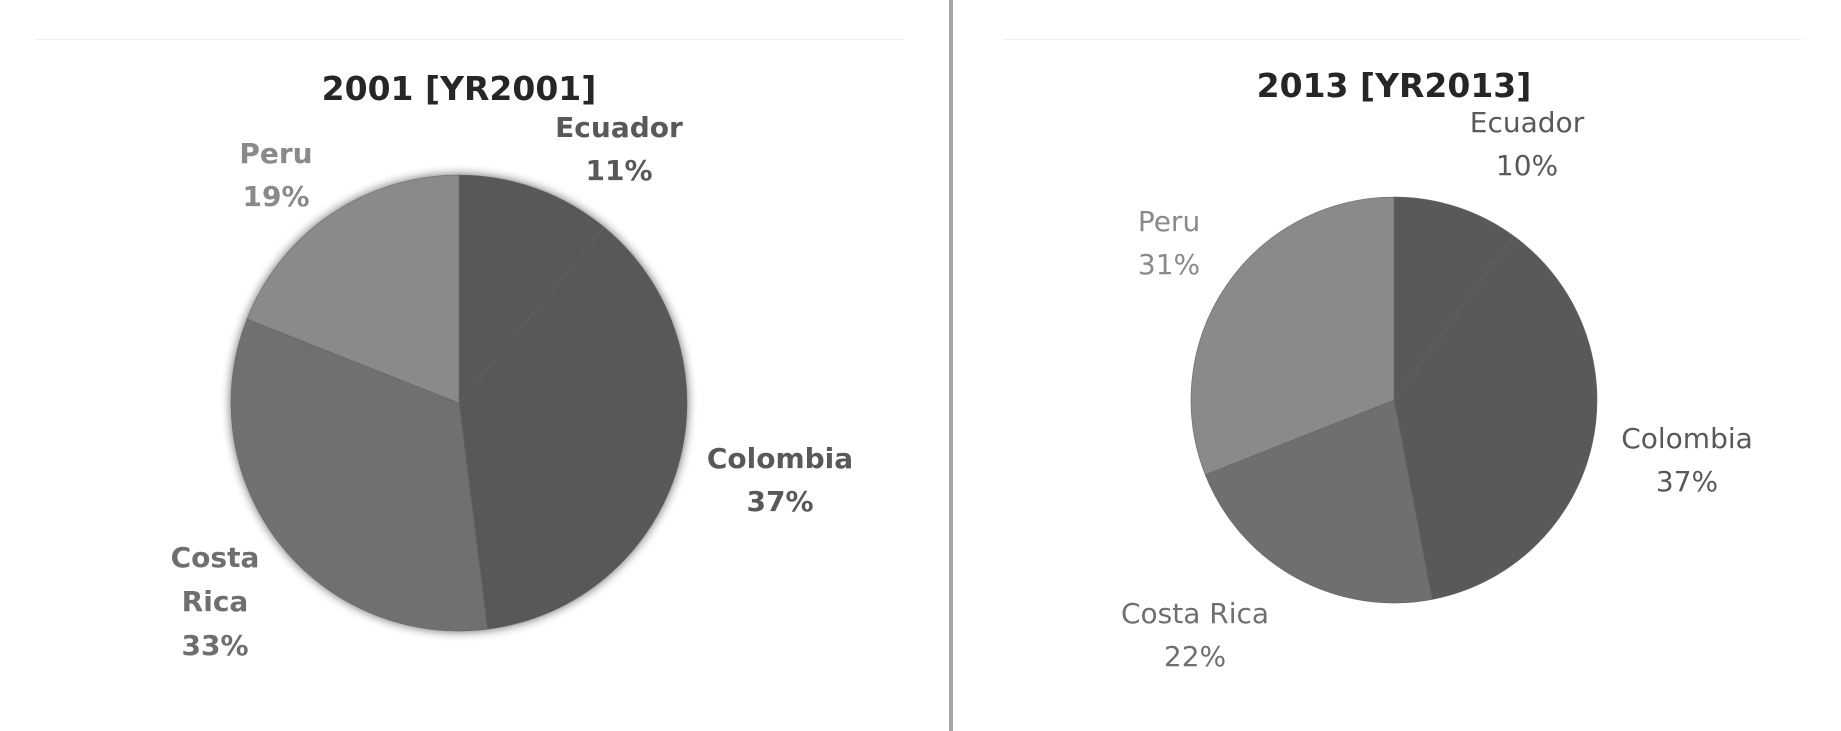 Image resolution: width=1841 pixels, height=731 pixels. I want to click on chart-title: 2013 [YR2013], so click(1394, 85).